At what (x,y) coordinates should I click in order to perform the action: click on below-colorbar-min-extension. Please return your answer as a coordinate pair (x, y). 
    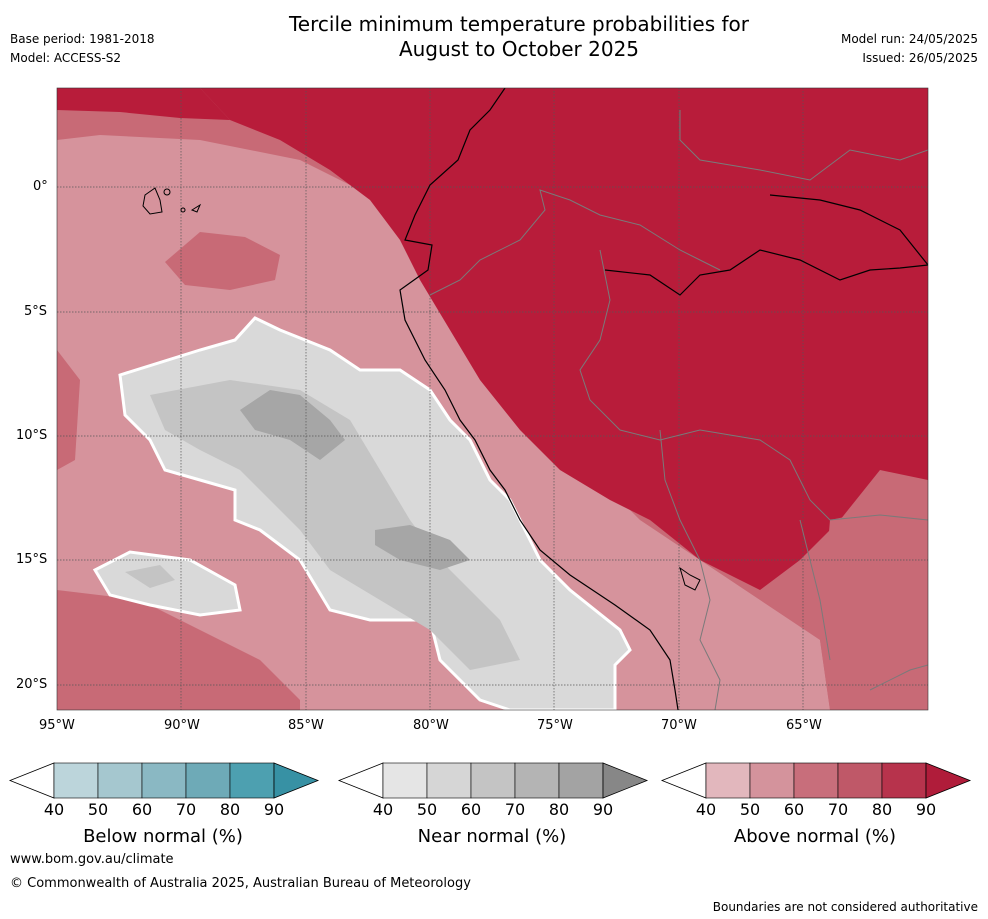
    Looking at the image, I should click on (31, 780).